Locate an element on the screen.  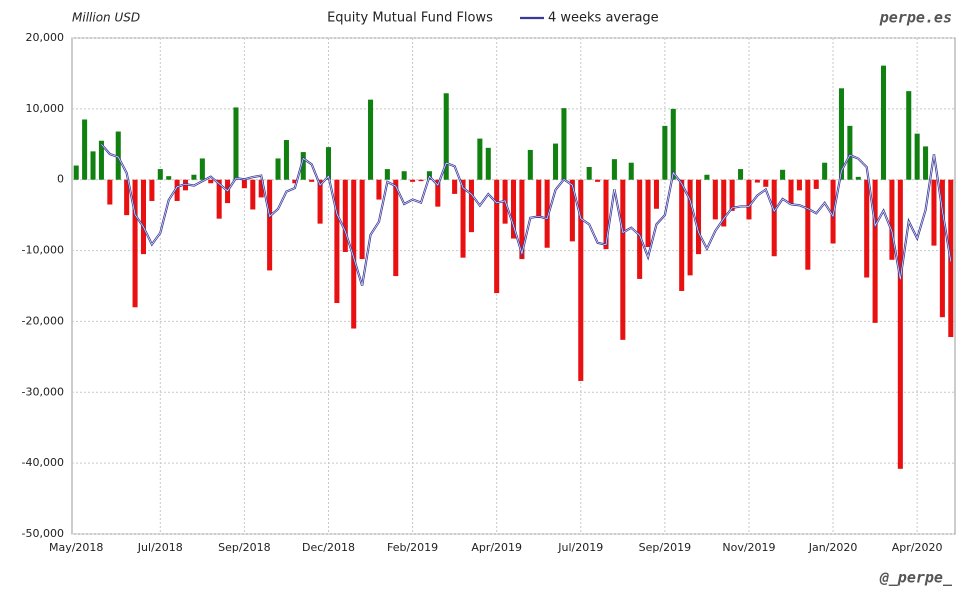
x-tick-label: Nov/2019 is located at coordinates (748, 547).